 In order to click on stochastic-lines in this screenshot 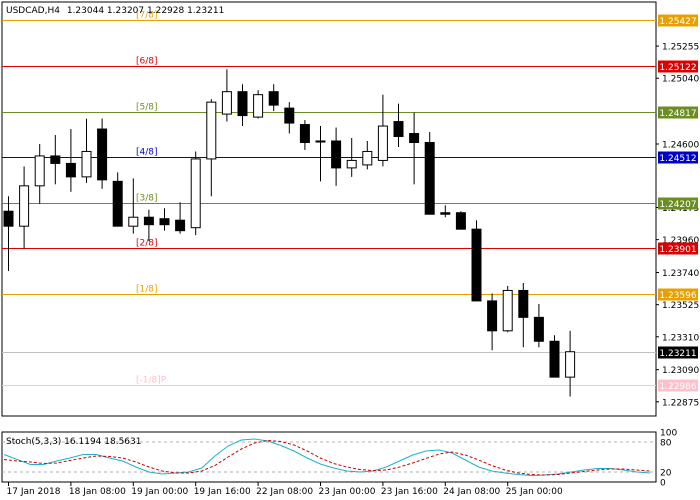, I will do `click(327, 457)`.